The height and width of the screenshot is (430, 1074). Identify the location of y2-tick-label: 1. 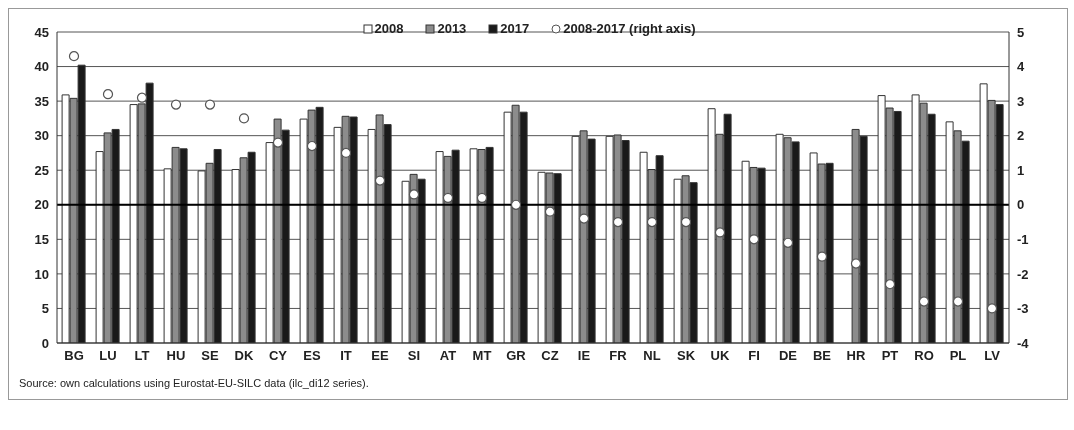
(1021, 170).